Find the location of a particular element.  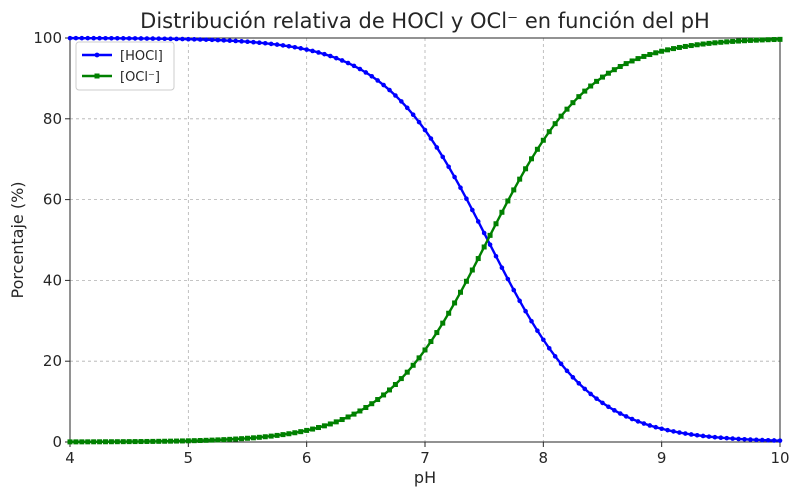

y-tick-label: 60 is located at coordinates (52, 200).